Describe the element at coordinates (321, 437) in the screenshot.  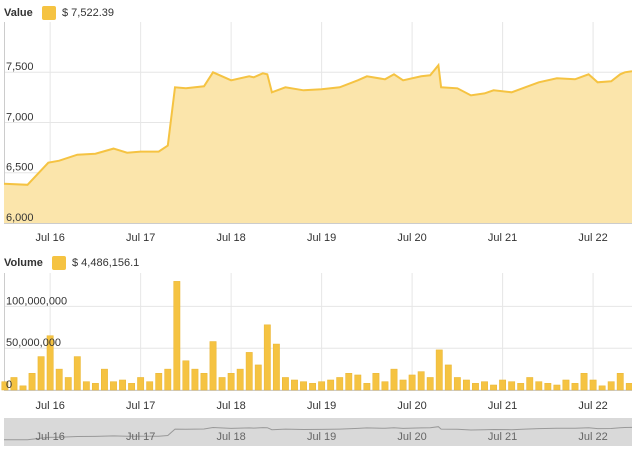
I see `navigator-label: Jul 19` at that location.